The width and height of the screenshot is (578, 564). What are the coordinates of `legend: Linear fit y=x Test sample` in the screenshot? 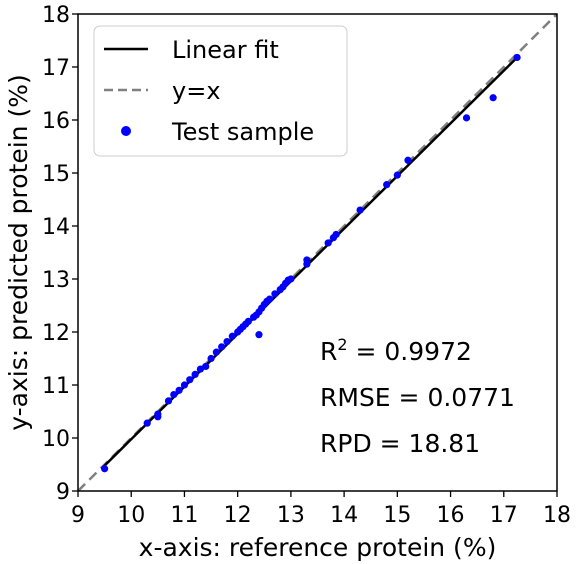 It's located at (220, 91).